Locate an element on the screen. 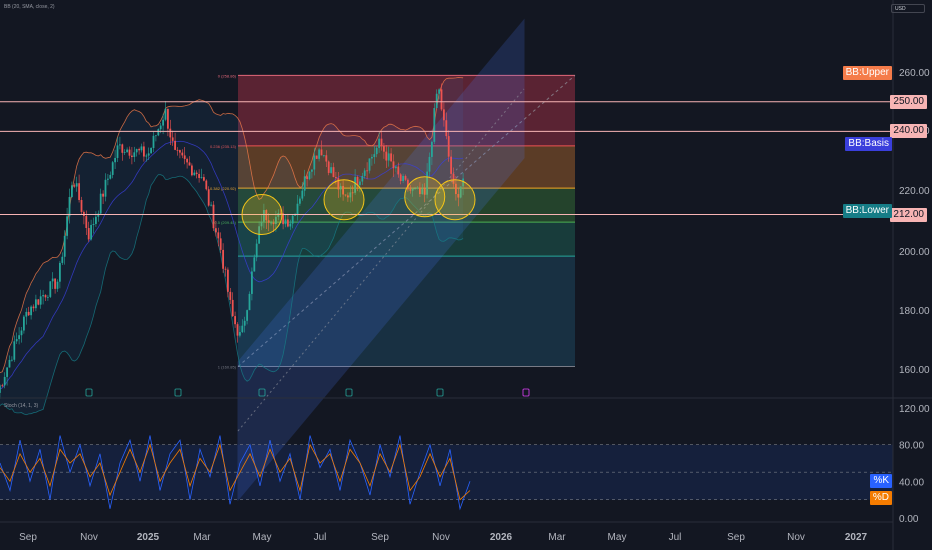  price-tick-label: 260.00 is located at coordinates (914, 73).